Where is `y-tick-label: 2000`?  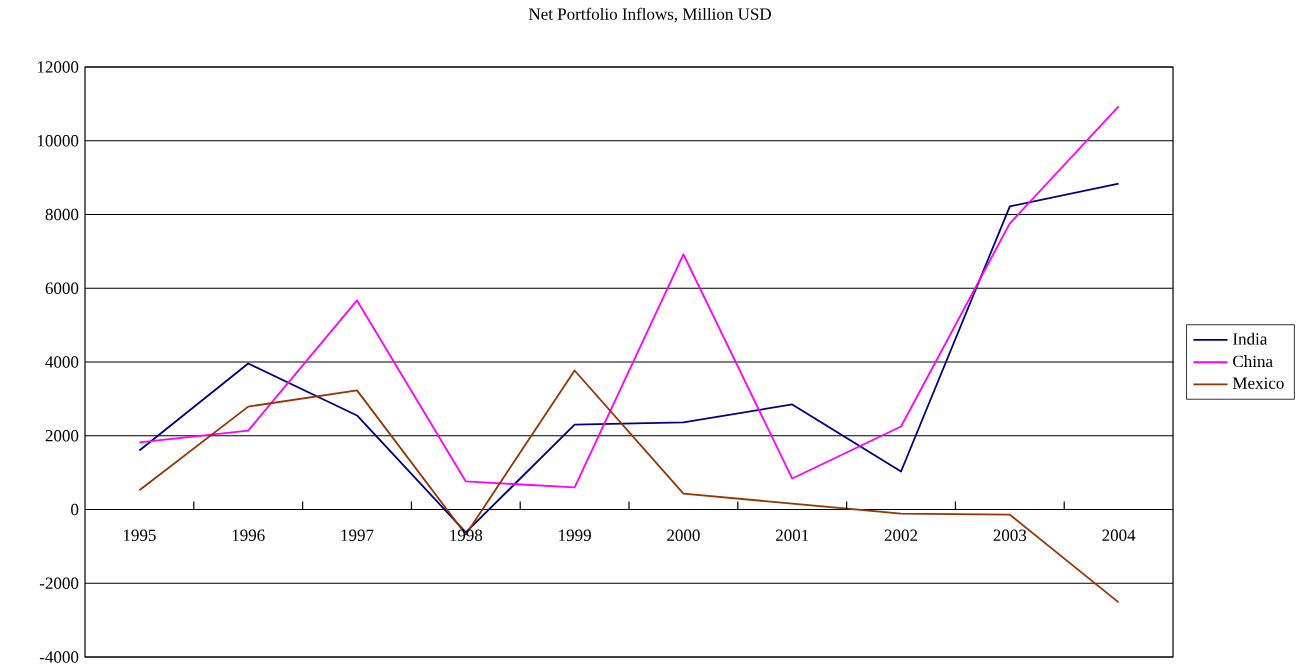
y-tick-label: 2000 is located at coordinates (62, 436).